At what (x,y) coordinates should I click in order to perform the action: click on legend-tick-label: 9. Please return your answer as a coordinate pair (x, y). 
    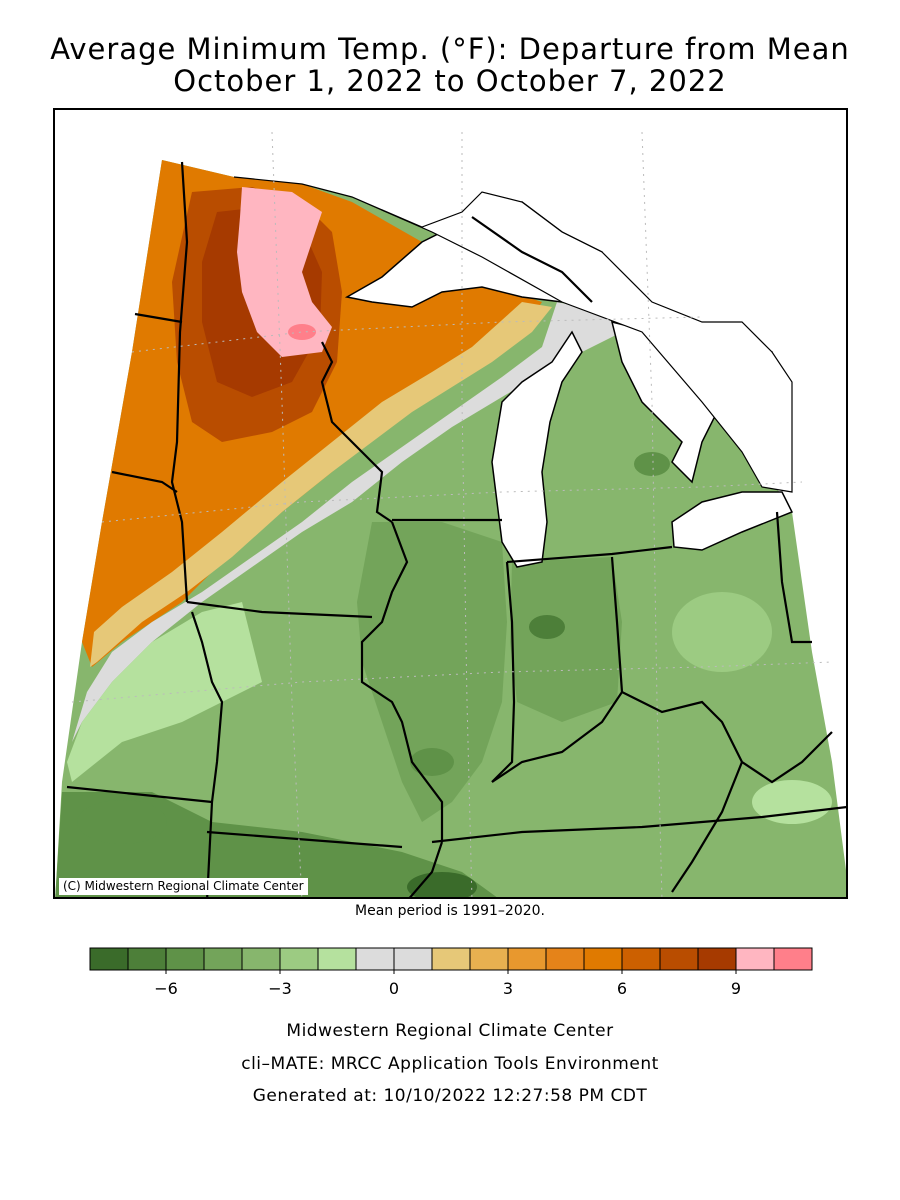
    Looking at the image, I should click on (736, 988).